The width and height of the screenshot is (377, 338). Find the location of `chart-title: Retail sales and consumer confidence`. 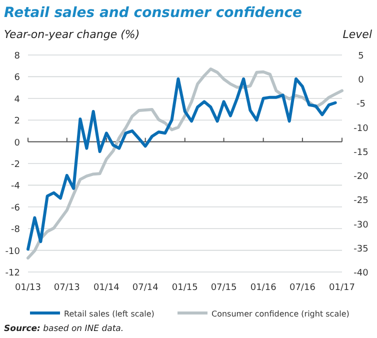

chart-title: Retail sales and consumer confidence is located at coordinates (153, 13).